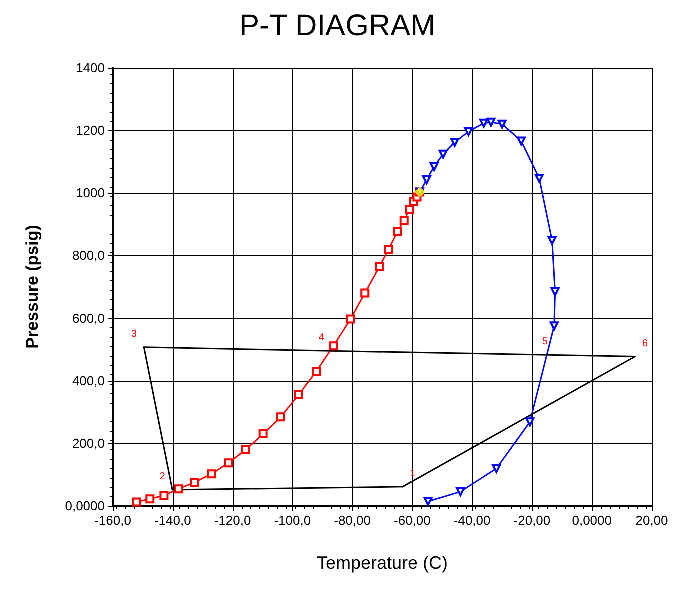 Image resolution: width=675 pixels, height=589 pixels. What do you see at coordinates (88, 318) in the screenshot?
I see `y-tick-label: 600,0` at bounding box center [88, 318].